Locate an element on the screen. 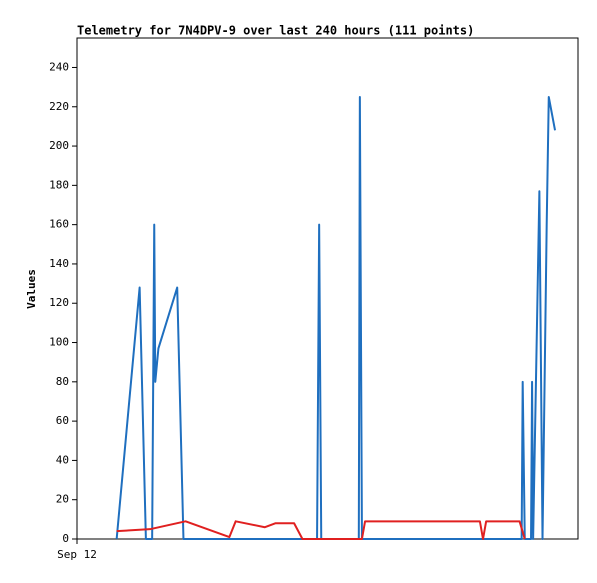  y-tick-label: 40 is located at coordinates (62, 459).